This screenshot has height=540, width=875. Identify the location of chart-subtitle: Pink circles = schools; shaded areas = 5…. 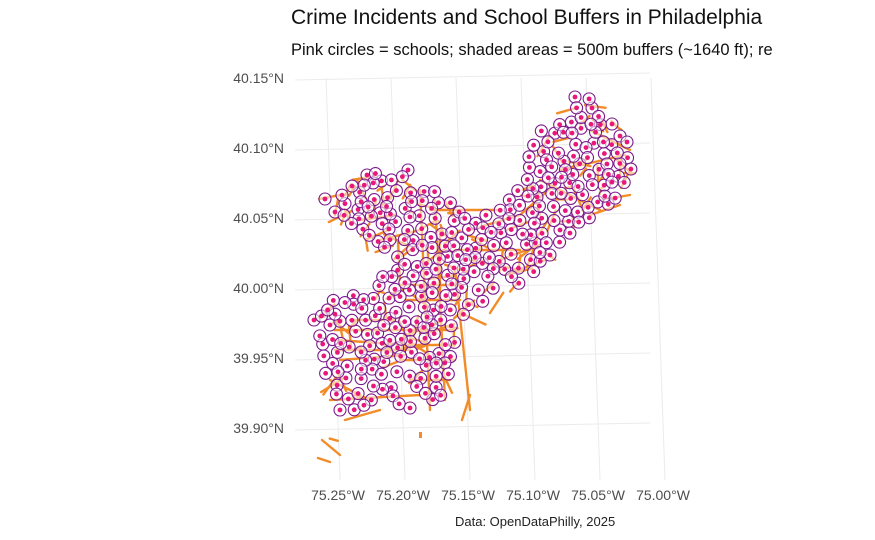
(532, 50).